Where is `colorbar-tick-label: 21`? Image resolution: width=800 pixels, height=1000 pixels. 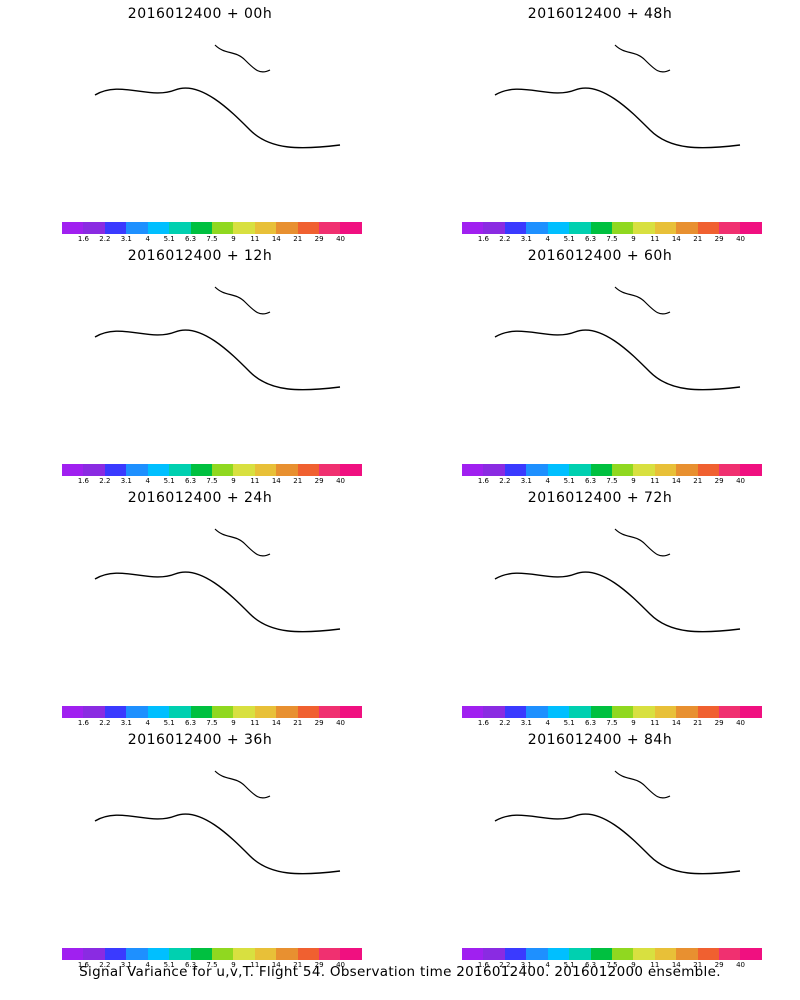 colorbar-tick-label: 21 is located at coordinates (298, 723).